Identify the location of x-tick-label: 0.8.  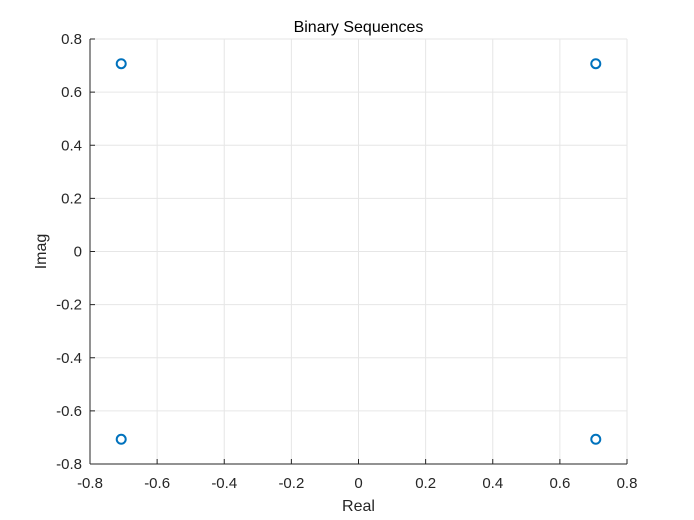
(627, 483).